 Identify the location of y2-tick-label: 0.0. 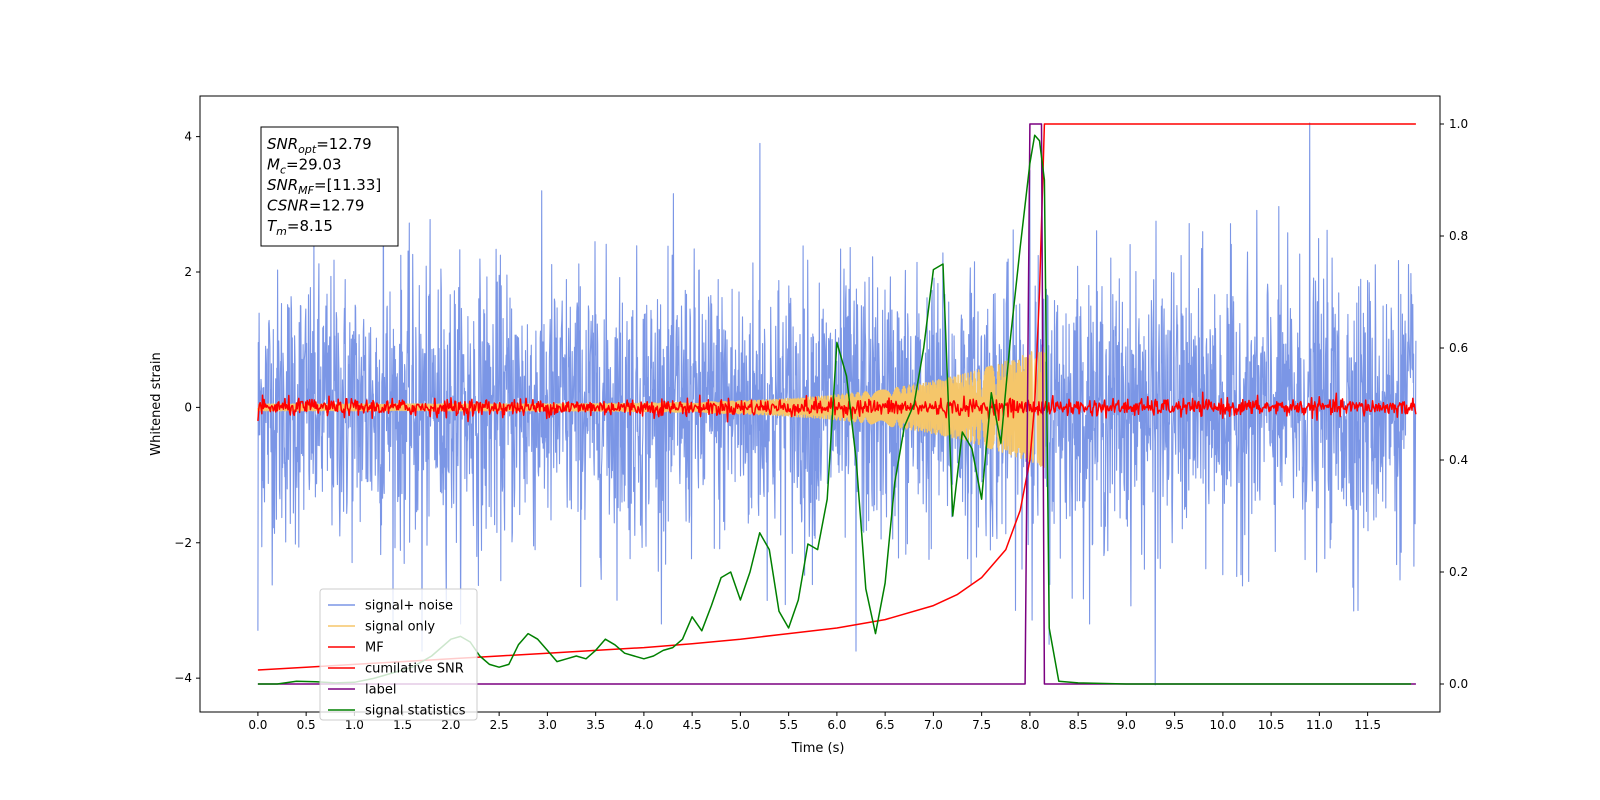
(1458, 684).